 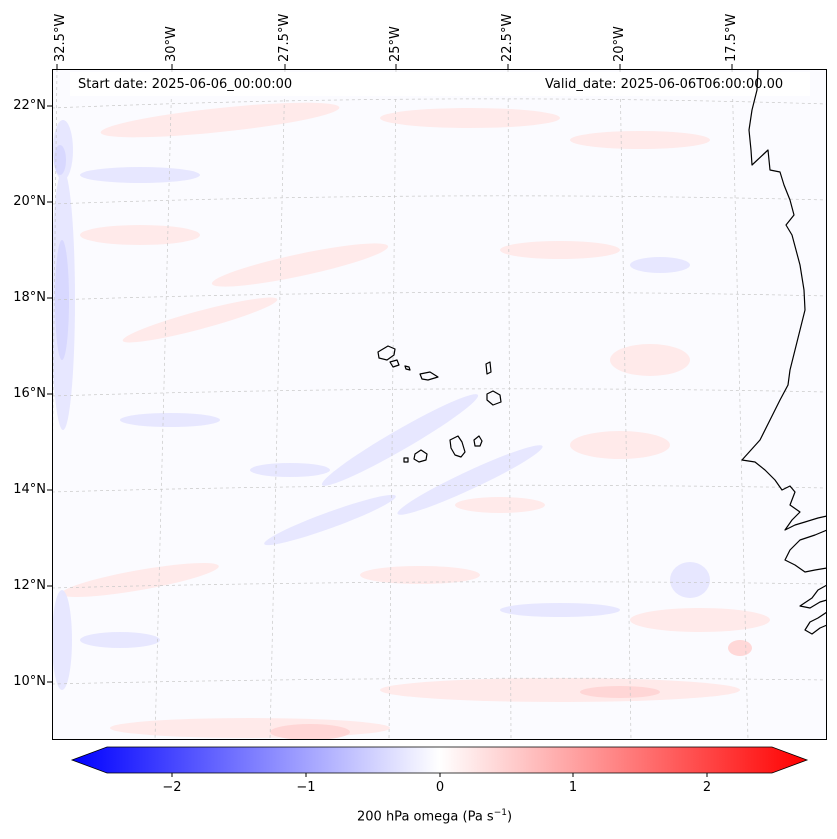 What do you see at coordinates (49, 394) in the screenshot?
I see `lat-ticks` at bounding box center [49, 394].